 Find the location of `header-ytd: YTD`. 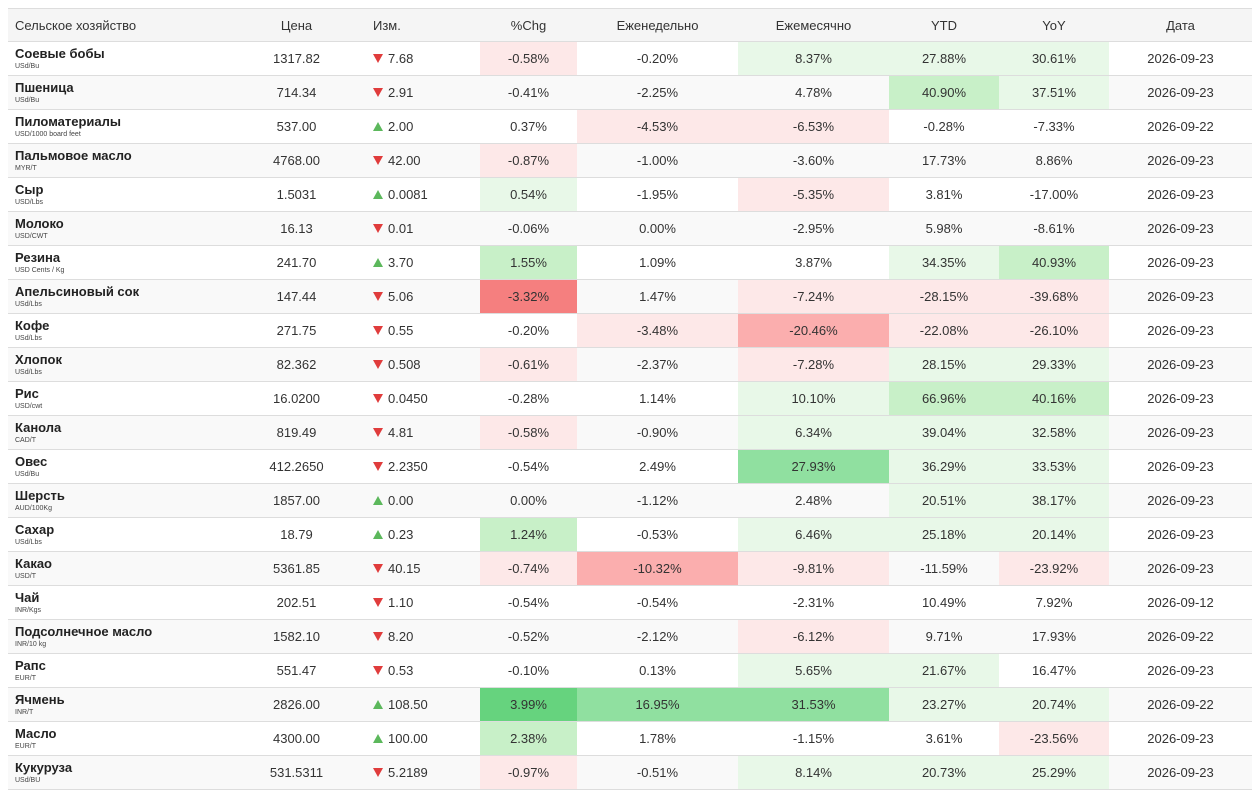

header-ytd: YTD is located at coordinates (944, 25).